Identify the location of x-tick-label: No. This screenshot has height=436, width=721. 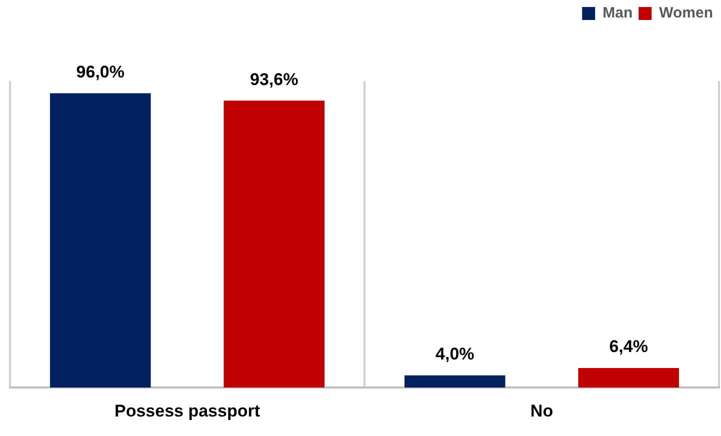
(542, 410).